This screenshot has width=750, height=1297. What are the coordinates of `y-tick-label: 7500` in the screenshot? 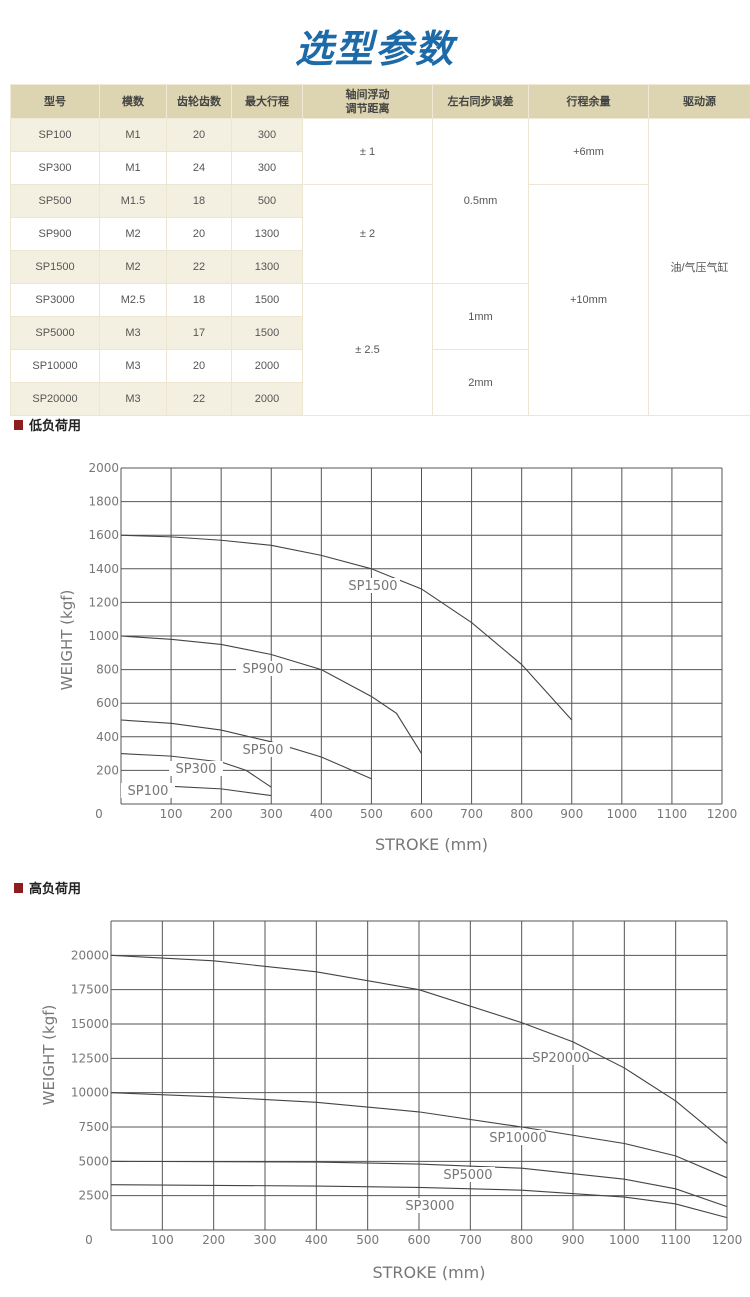 It's located at (93, 1127).